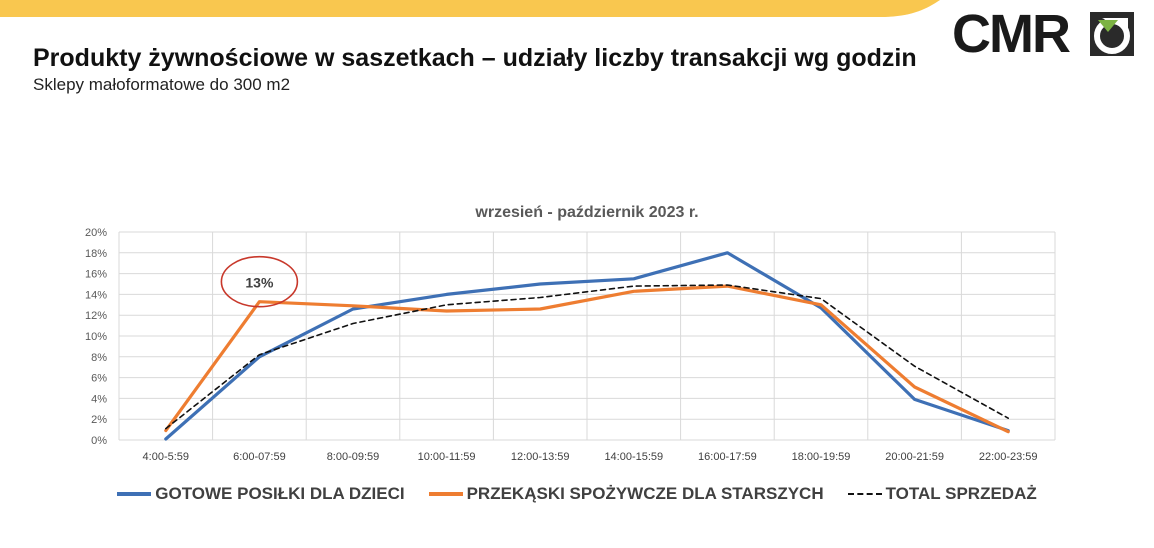 The image size is (1154, 548). Describe the element at coordinates (99, 441) in the screenshot. I see `y-tick-label: 0%` at that location.